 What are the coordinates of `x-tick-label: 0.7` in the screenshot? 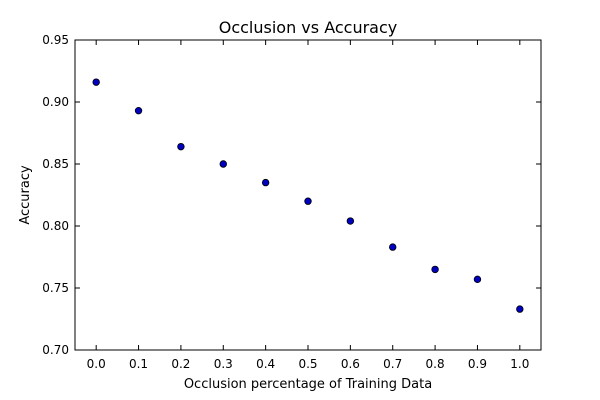 It's located at (392, 364).